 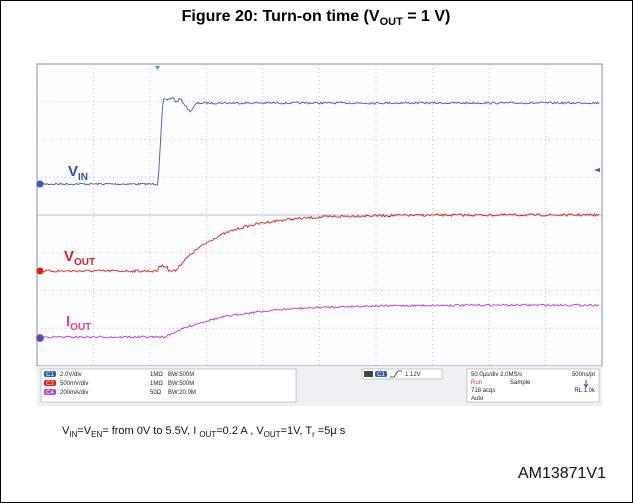 What do you see at coordinates (40, 271) in the screenshot?
I see `ch2-marker` at bounding box center [40, 271].